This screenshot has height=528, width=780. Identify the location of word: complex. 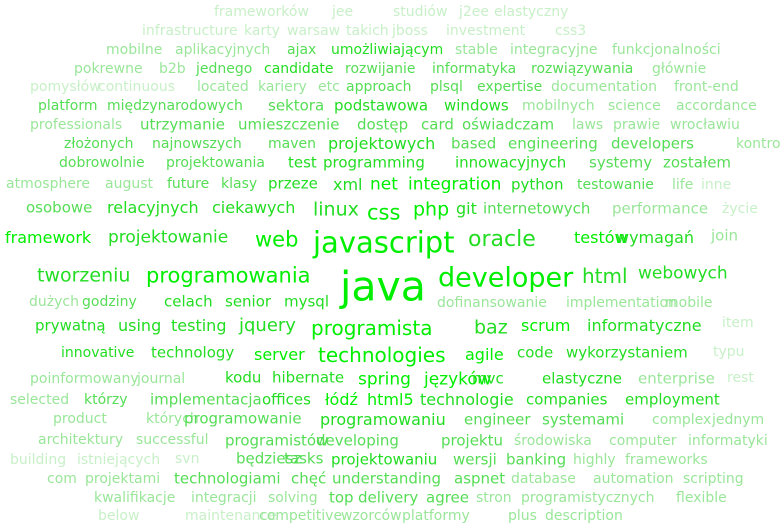
(682, 420).